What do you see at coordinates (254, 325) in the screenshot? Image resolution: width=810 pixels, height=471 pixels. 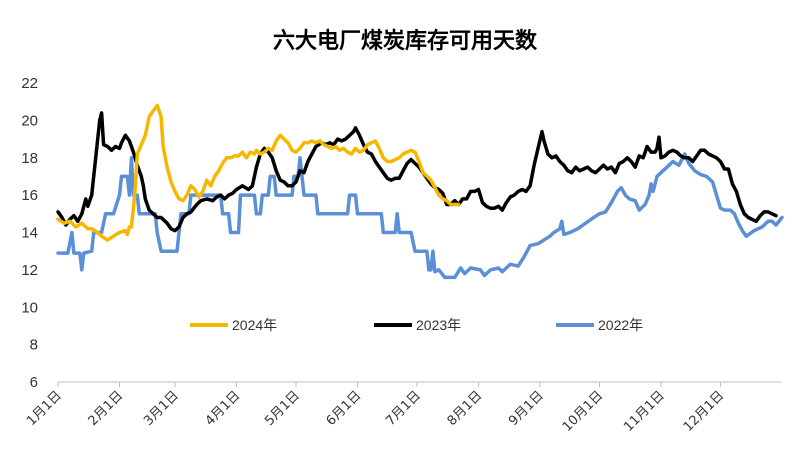 I see `legend-label: 2024年` at bounding box center [254, 325].